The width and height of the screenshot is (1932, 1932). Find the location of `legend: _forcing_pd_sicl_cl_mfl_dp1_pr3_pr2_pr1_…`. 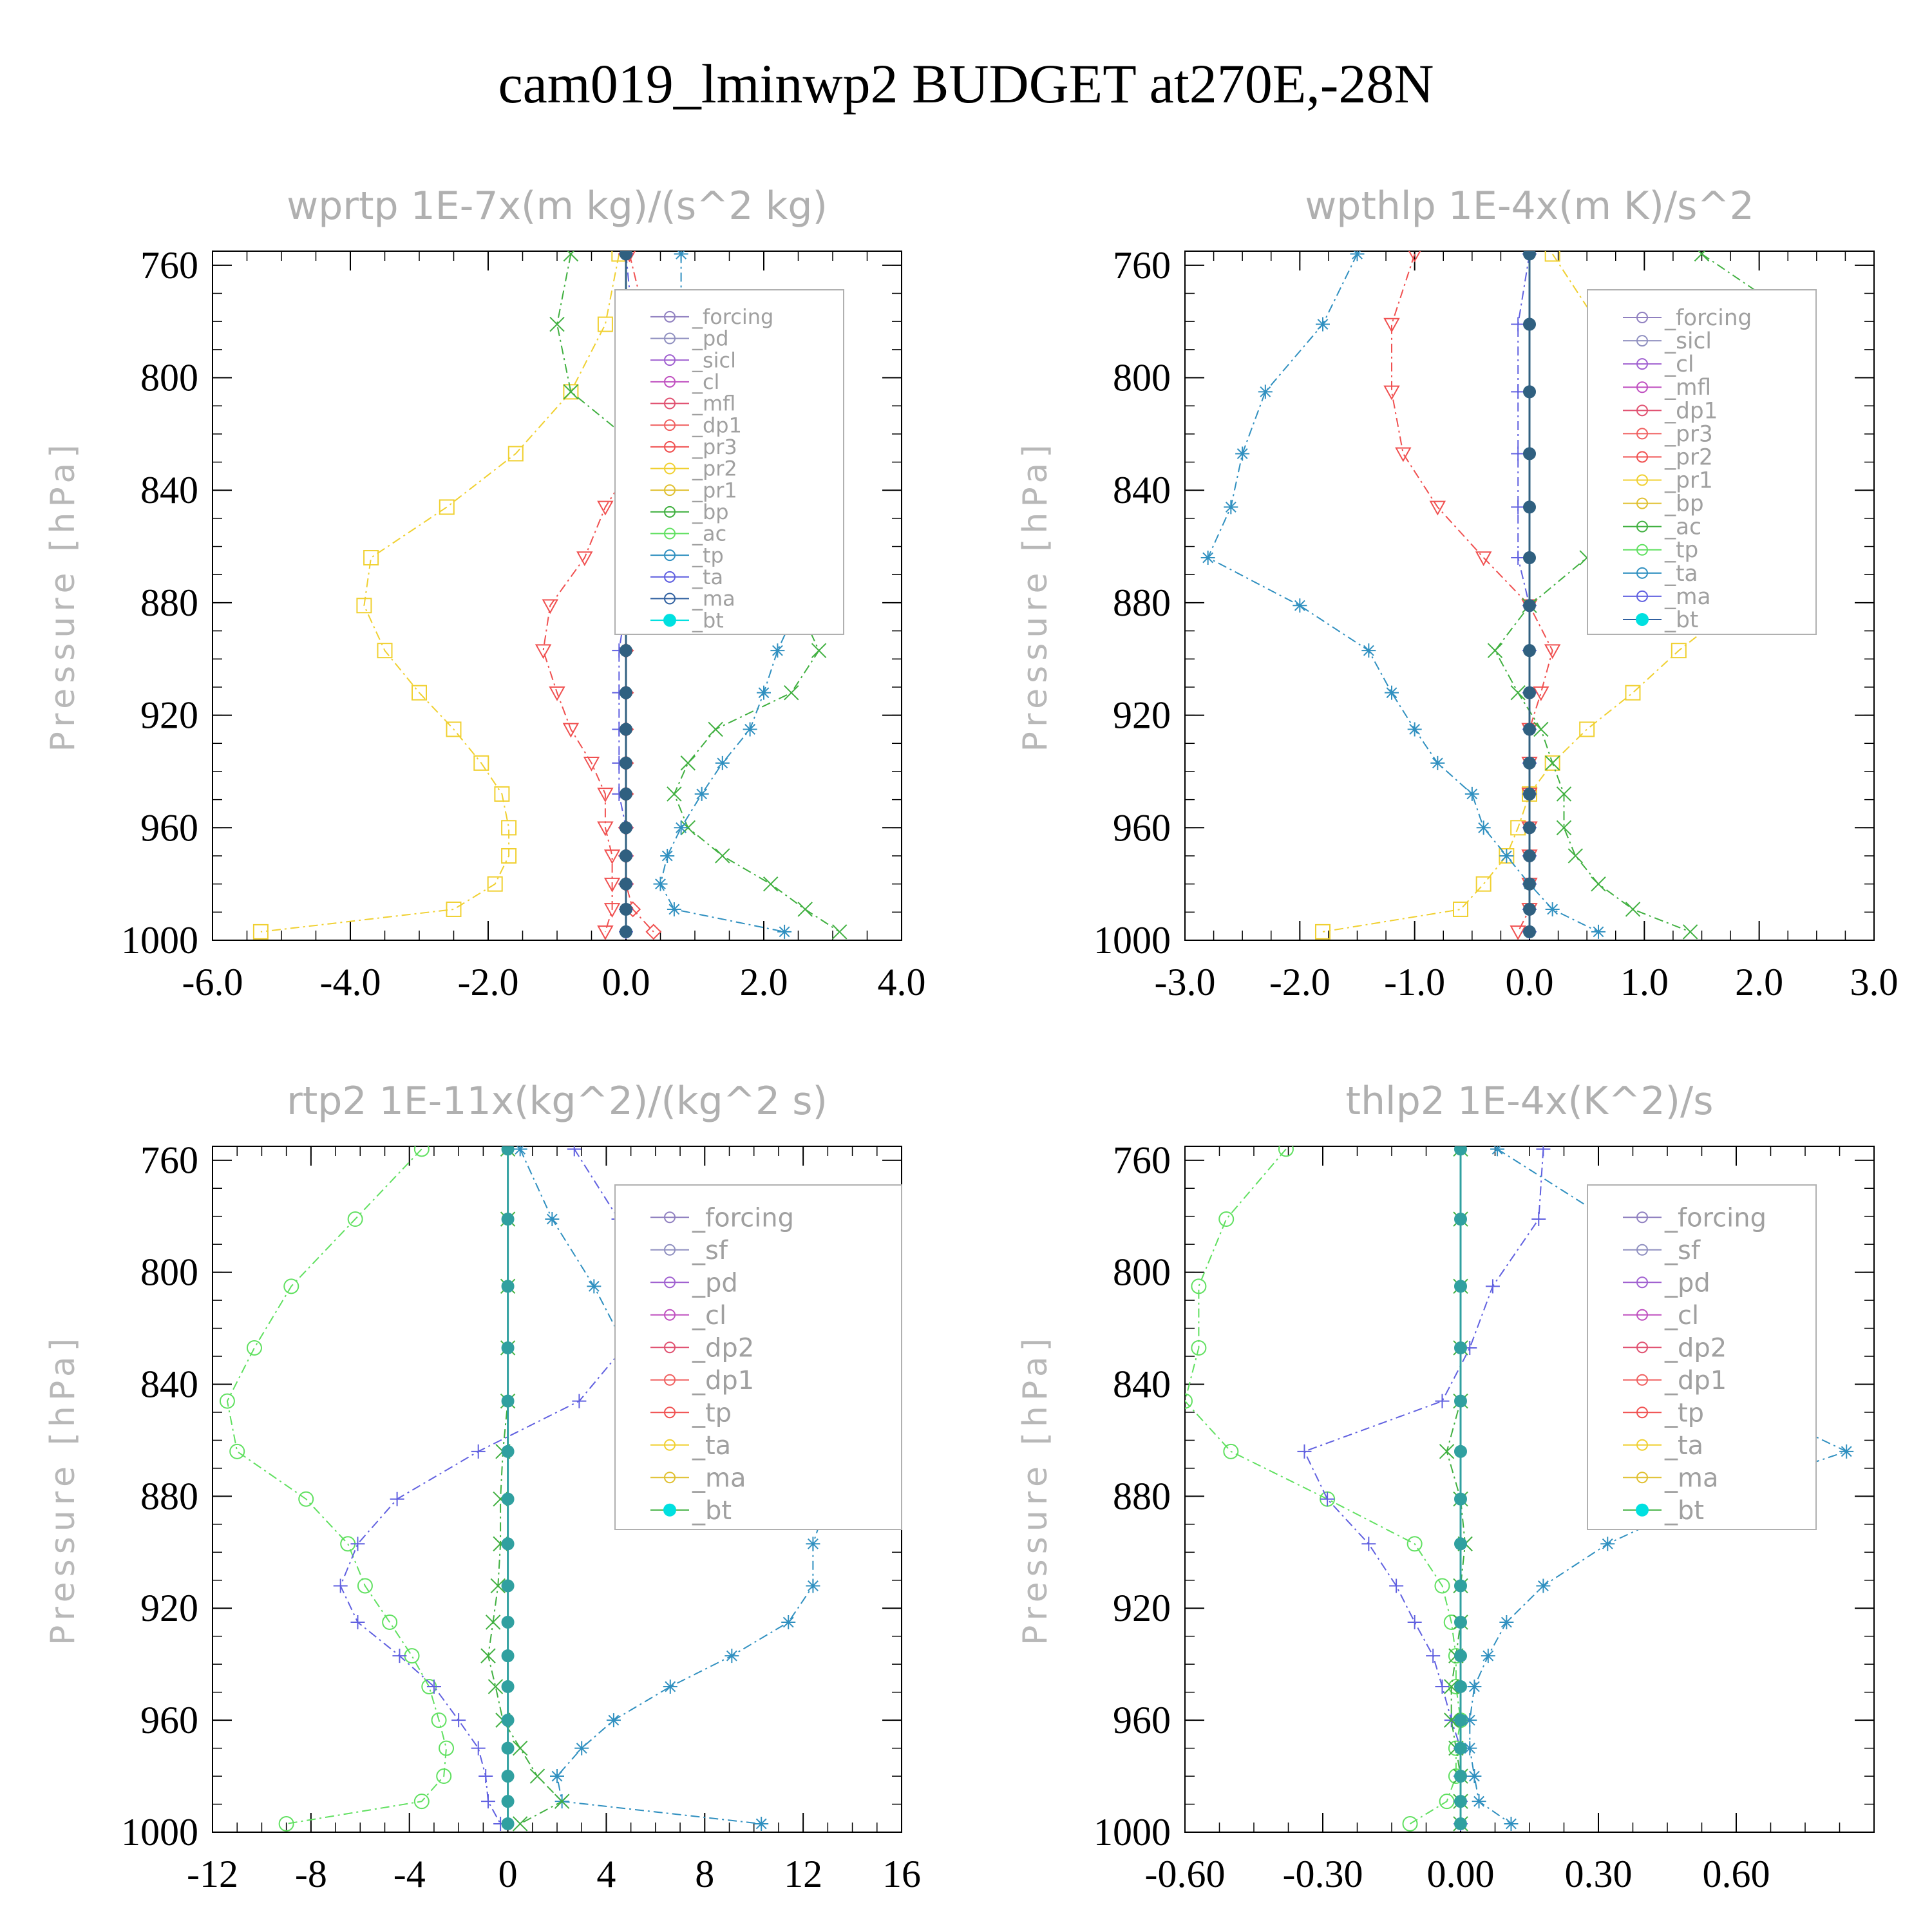

legend: _forcing_pd_sicl_cl_mfl_dp1_pr3_pr2_pr1_… is located at coordinates (729, 462).